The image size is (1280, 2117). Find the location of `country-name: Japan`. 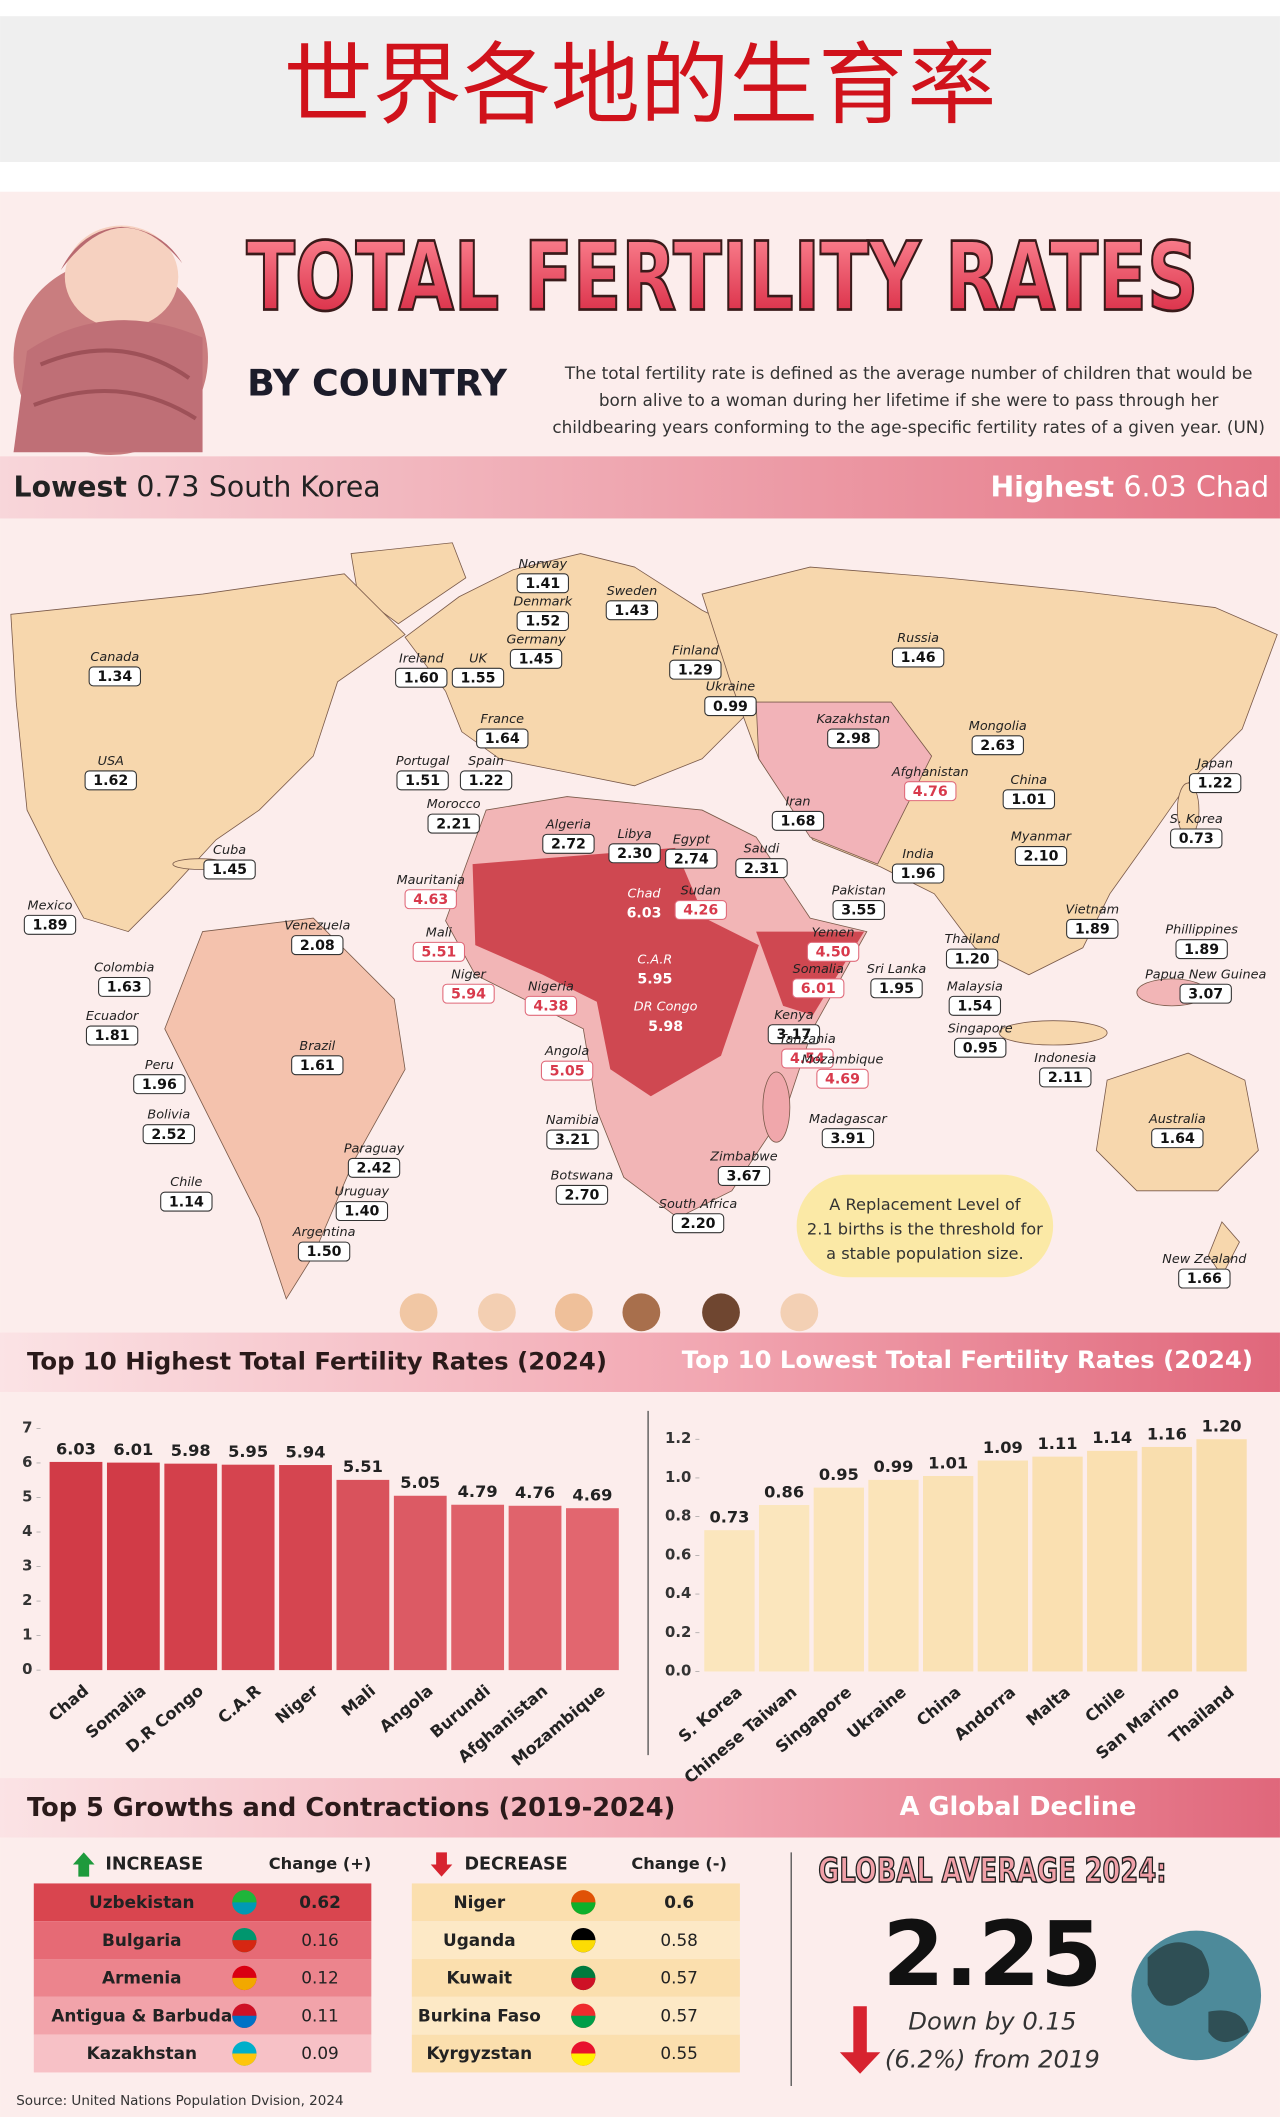

country-name: Japan is located at coordinates (1213, 764).